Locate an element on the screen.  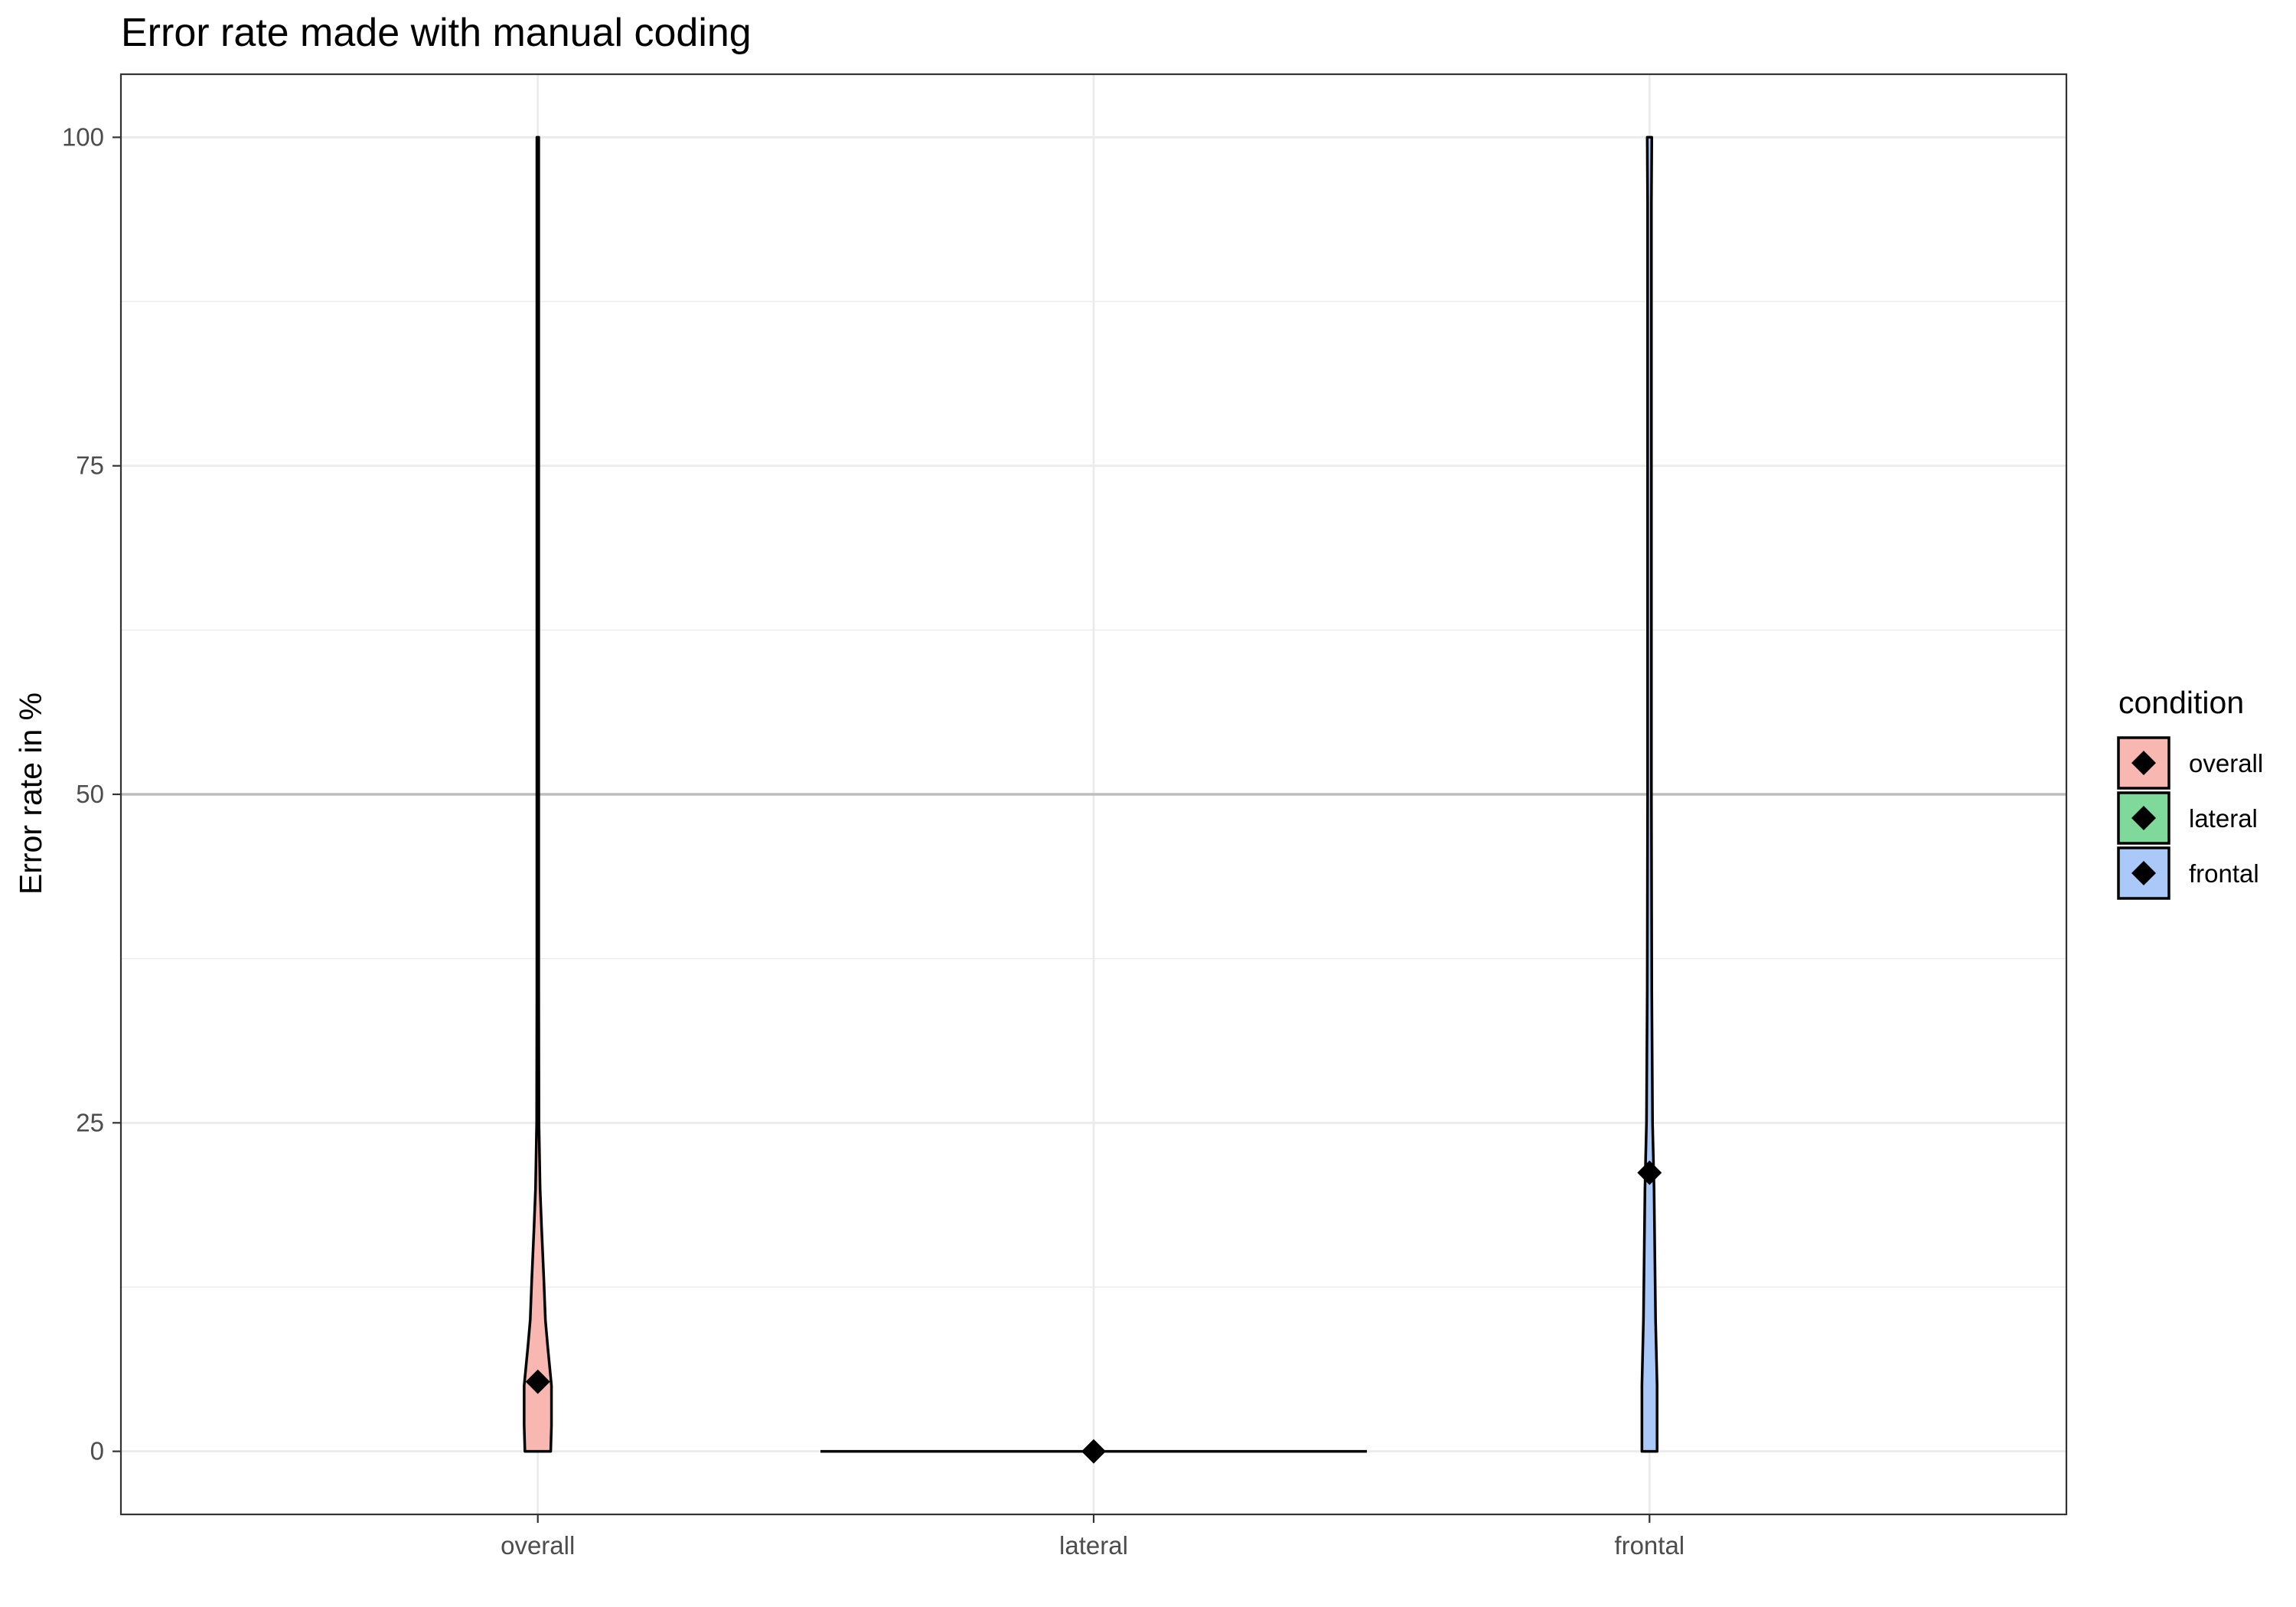
y-axis: 0 25 50 75 100 is located at coordinates (91, 793).